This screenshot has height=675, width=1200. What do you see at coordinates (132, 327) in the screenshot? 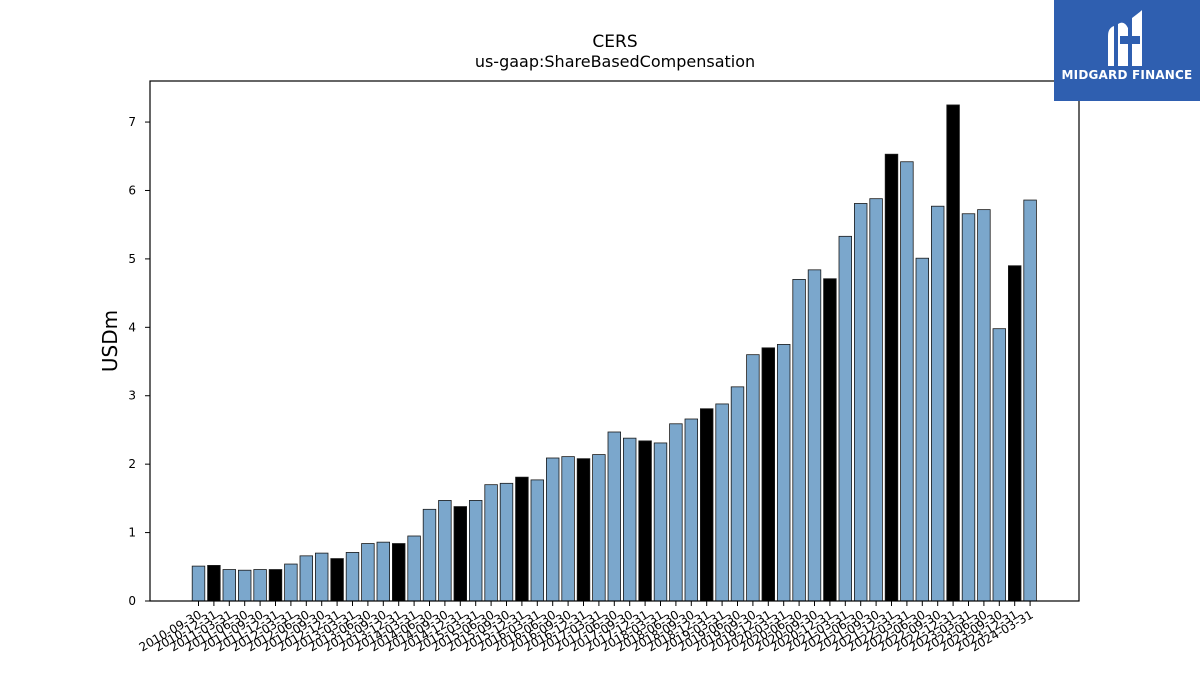
I see `y-tick-label: 4` at bounding box center [132, 327].